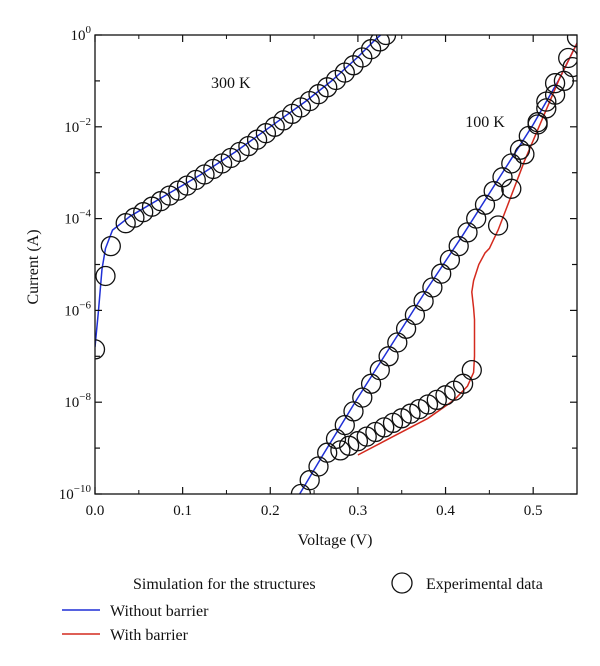 The height and width of the screenshot is (666, 600). I want to click on legend-marker-icon, so click(402, 583).